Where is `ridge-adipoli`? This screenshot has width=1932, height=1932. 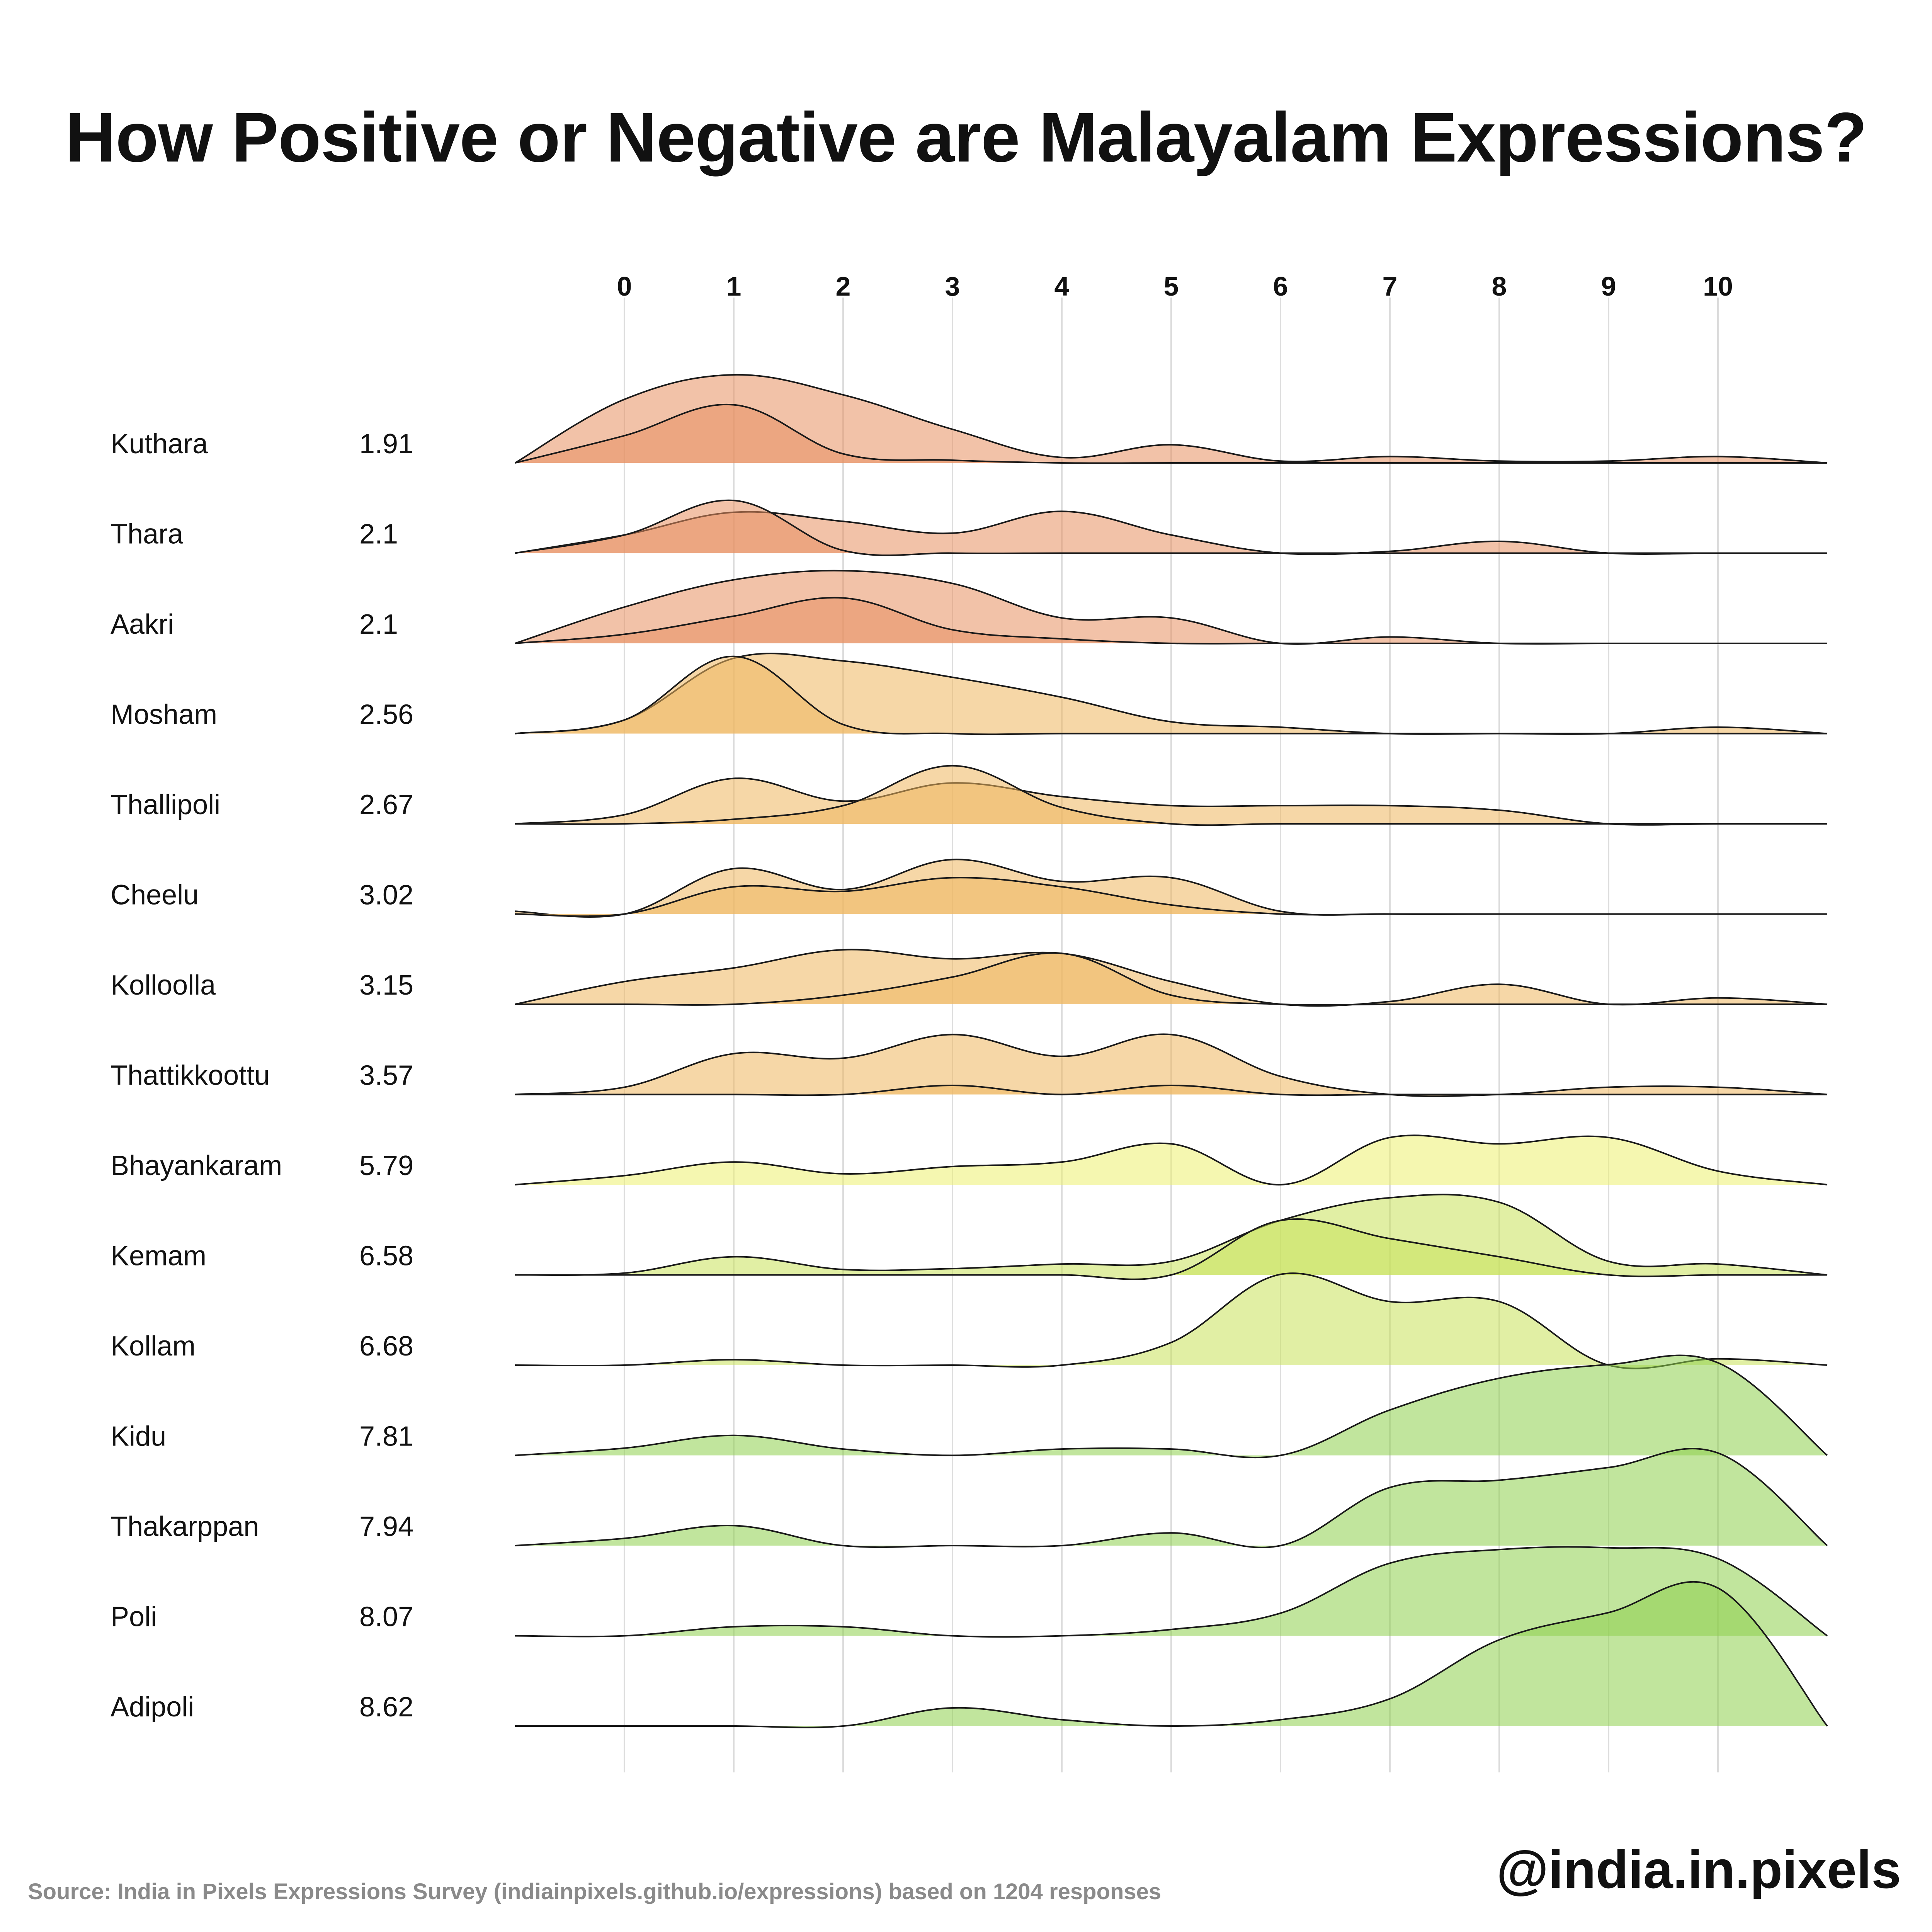
ridge-adipoli is located at coordinates (1171, 1655).